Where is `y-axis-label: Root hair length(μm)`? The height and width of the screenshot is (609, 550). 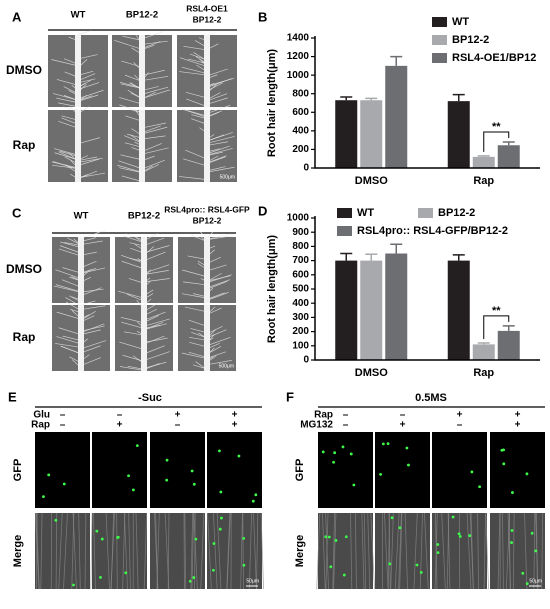
y-axis-label: Root hair length(μm) is located at coordinates (272, 289).